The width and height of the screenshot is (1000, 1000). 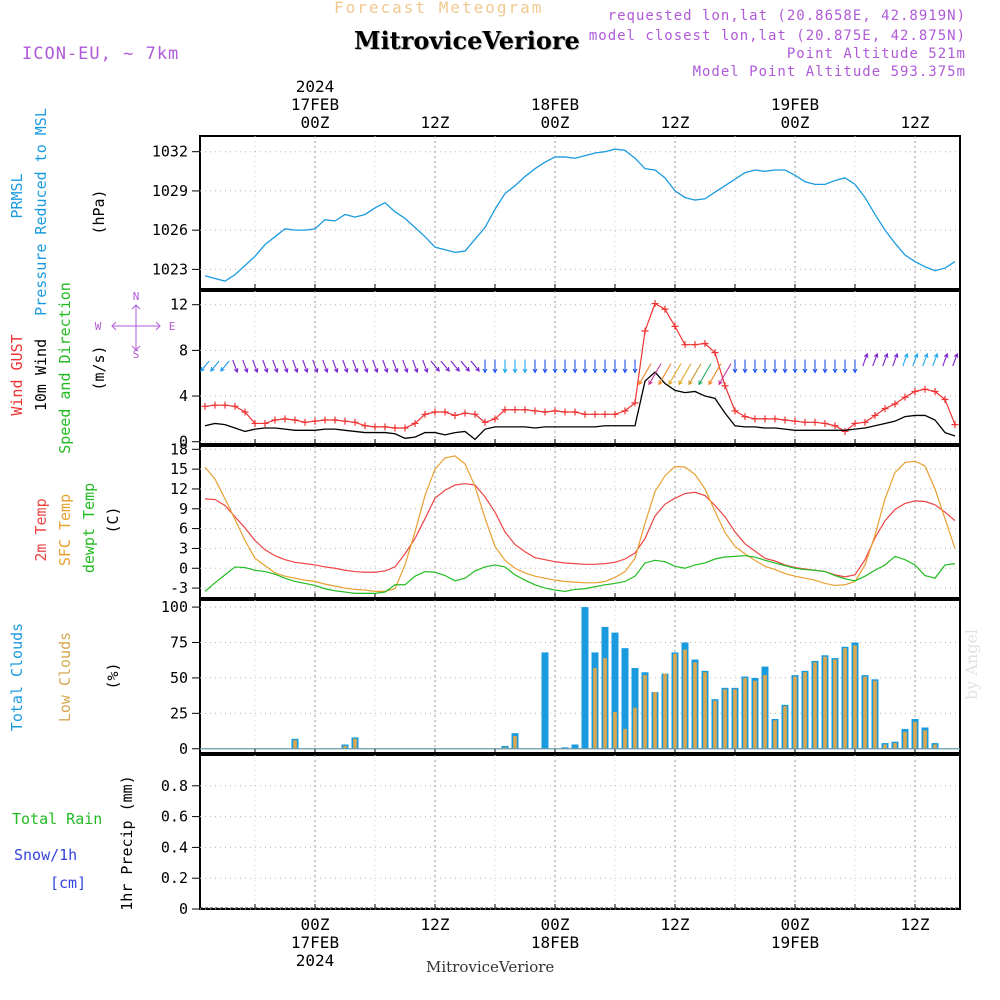 What do you see at coordinates (174, 847) in the screenshot?
I see `y-tick-label-precip: 0.4` at bounding box center [174, 847].